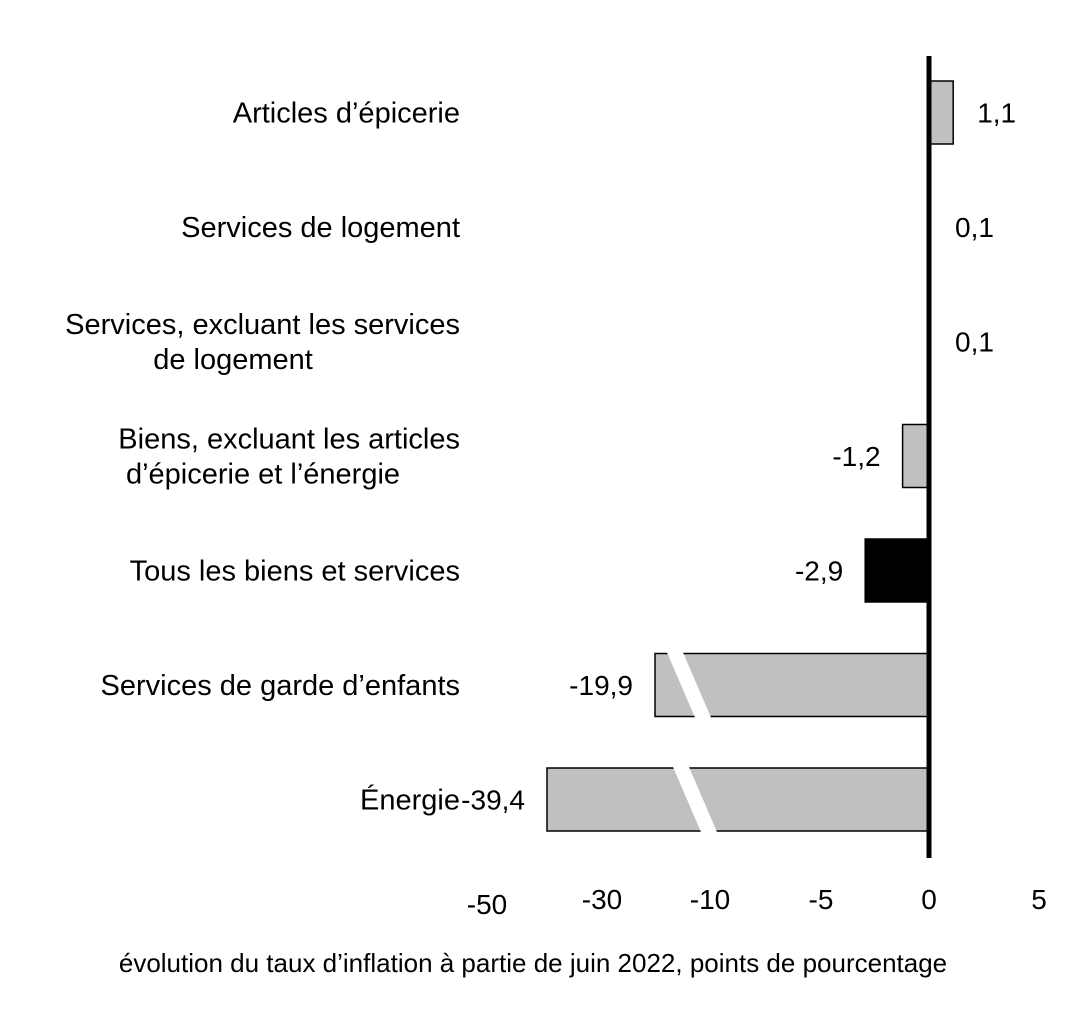 The height and width of the screenshot is (1009, 1075). I want to click on category-label: Services, excluant les services, so click(262, 325).